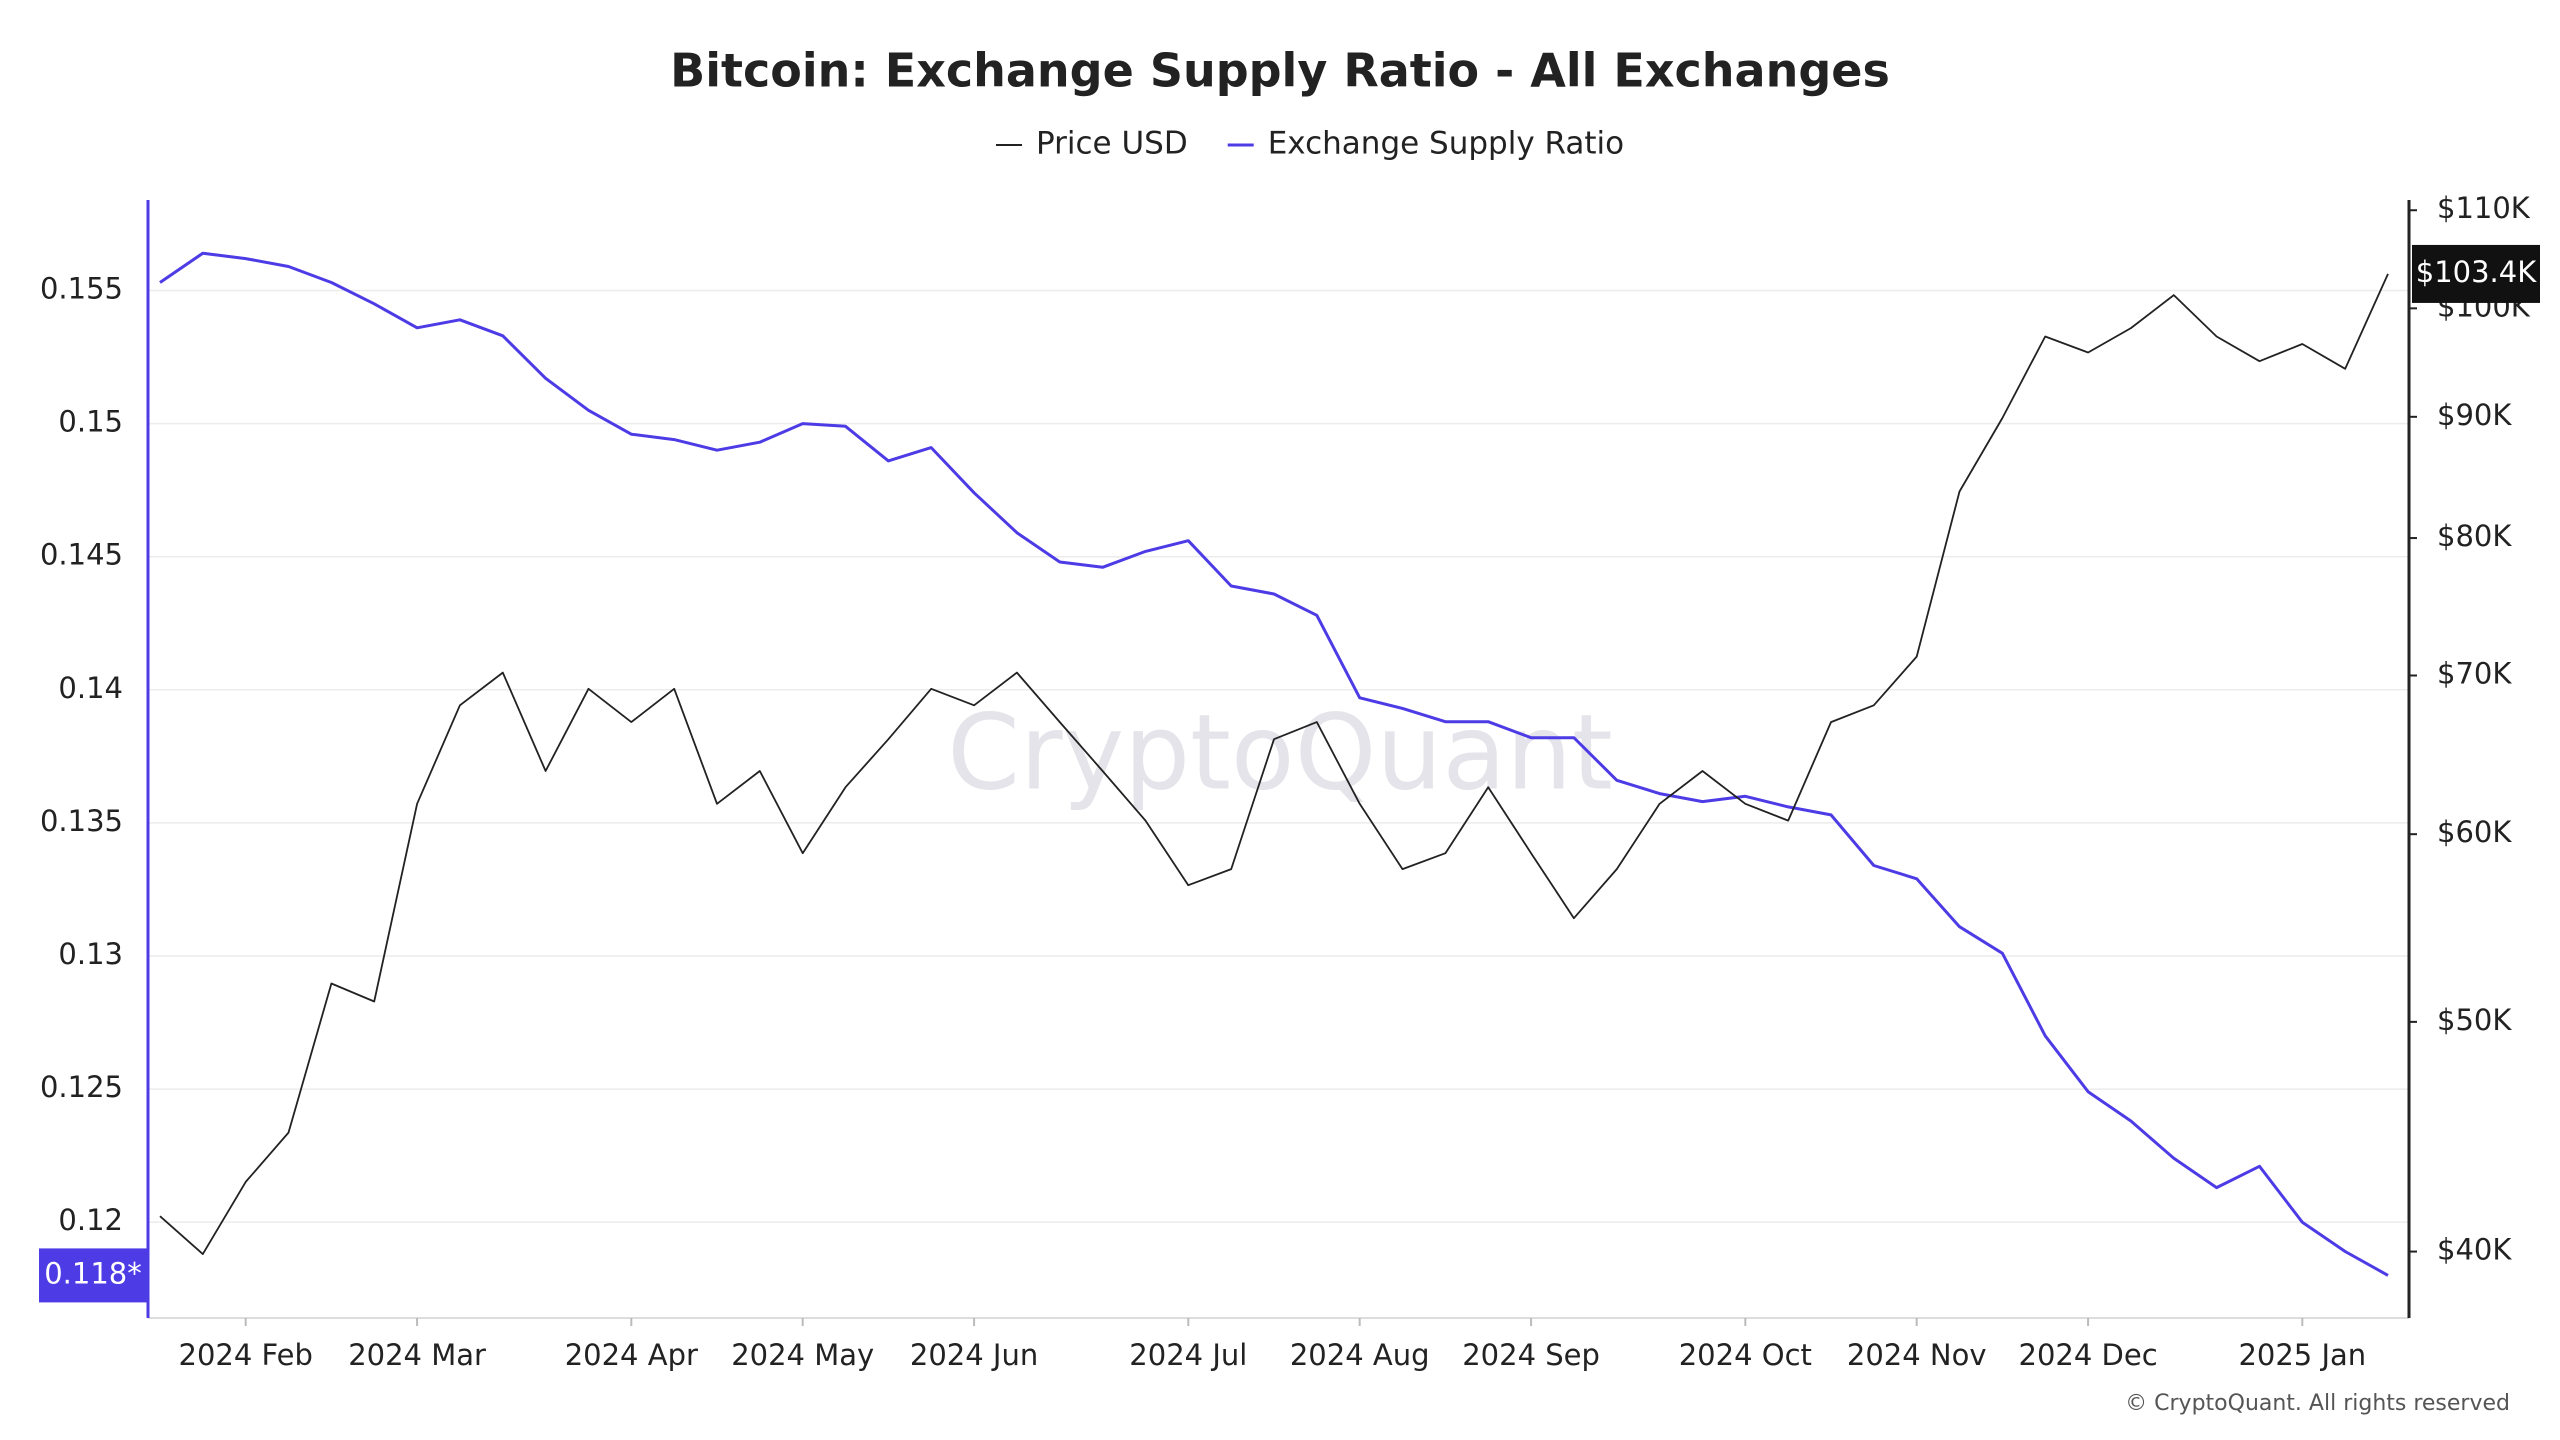  I want to click on y-tick-label: 0.145, so click(81, 555).